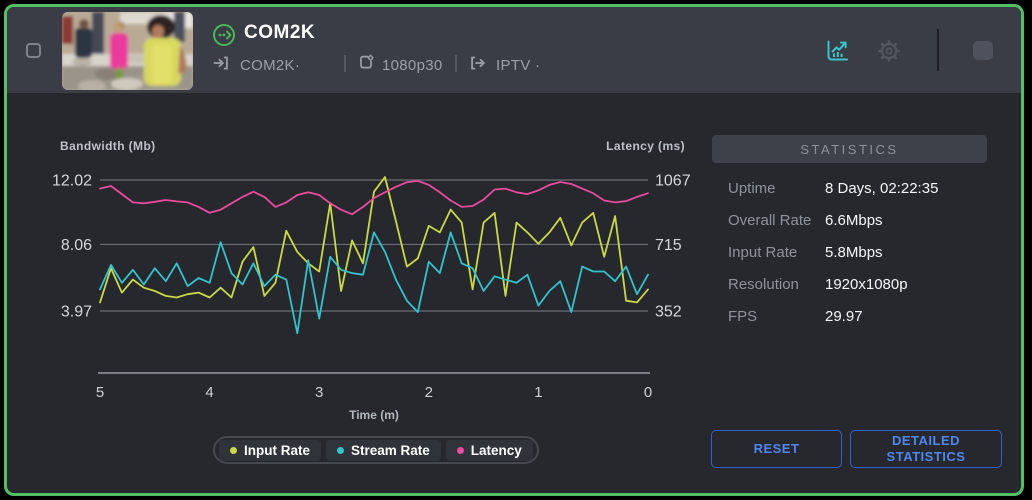  What do you see at coordinates (367, 61) in the screenshot?
I see `encoder-profile-icon` at bounding box center [367, 61].